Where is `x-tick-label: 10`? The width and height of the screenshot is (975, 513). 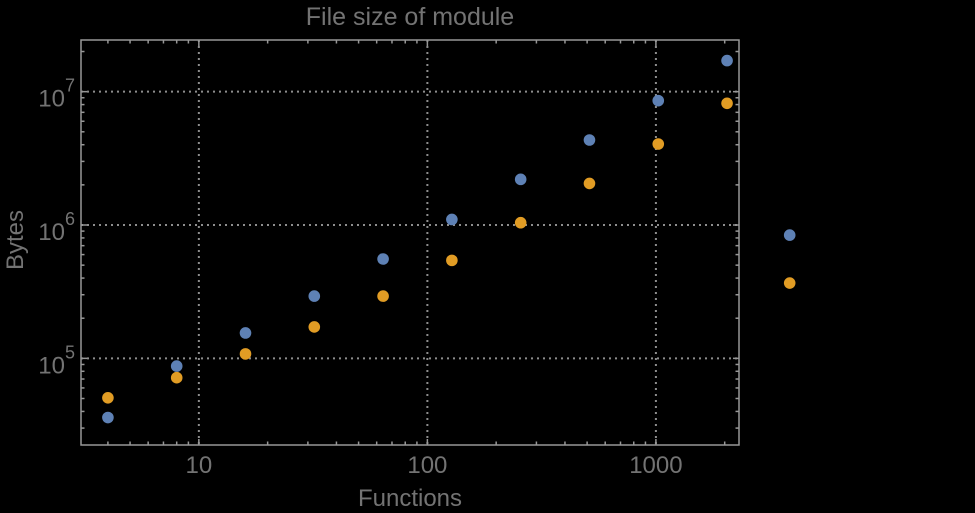 x-tick-label: 10 is located at coordinates (198, 465).